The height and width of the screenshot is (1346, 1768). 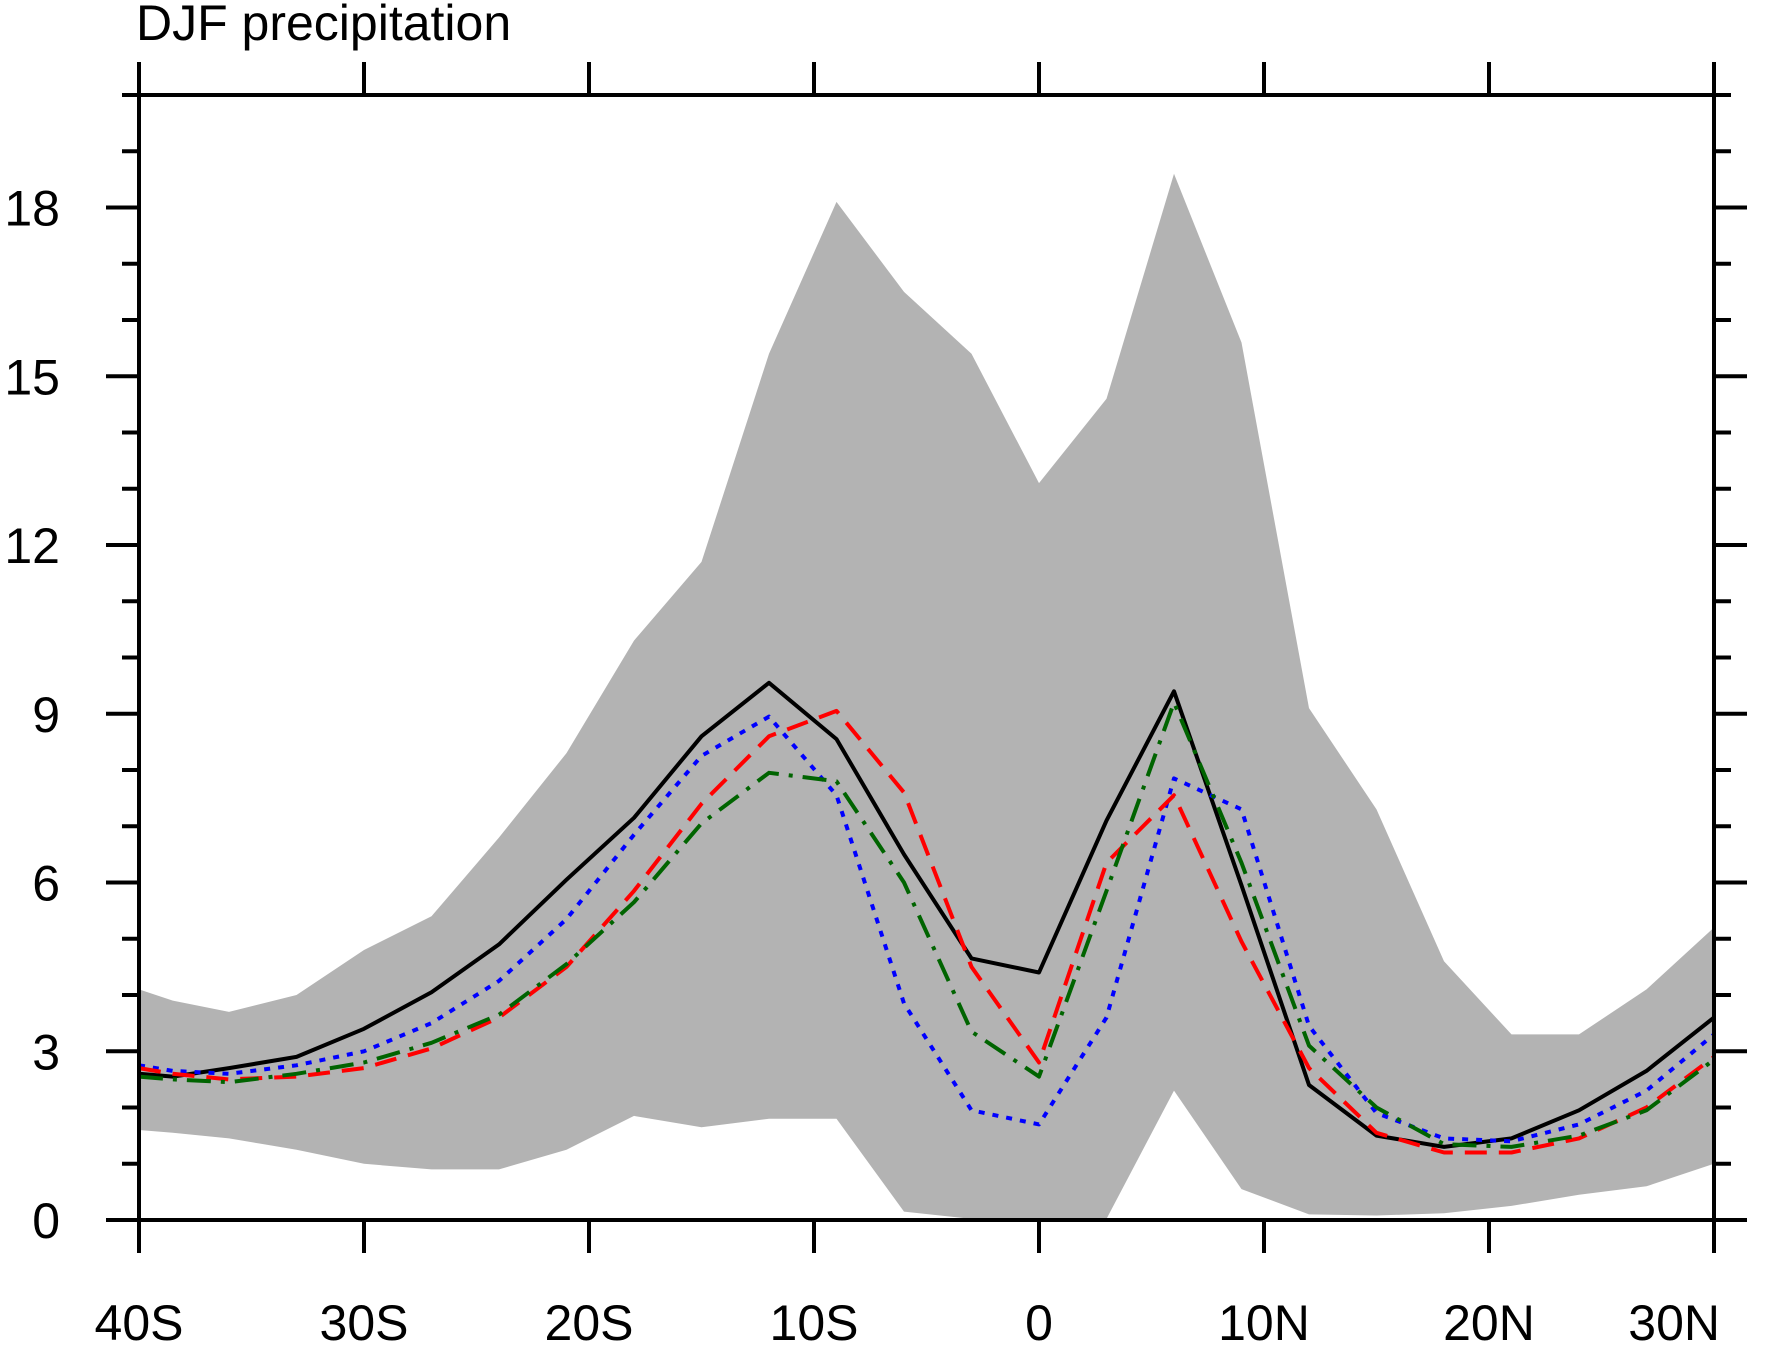 What do you see at coordinates (814, 1320) in the screenshot?
I see `x-tick-label: 10S` at bounding box center [814, 1320].